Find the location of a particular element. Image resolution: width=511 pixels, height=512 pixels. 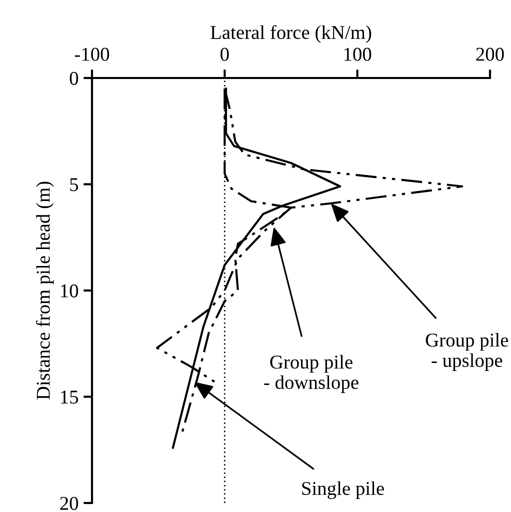

annotation: Group pile - downslope is located at coordinates (311, 373).